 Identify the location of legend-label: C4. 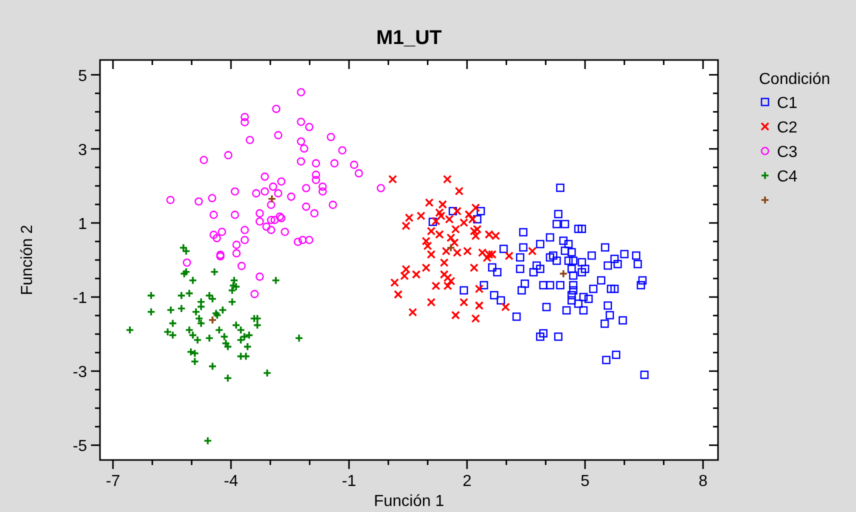
(787, 177).